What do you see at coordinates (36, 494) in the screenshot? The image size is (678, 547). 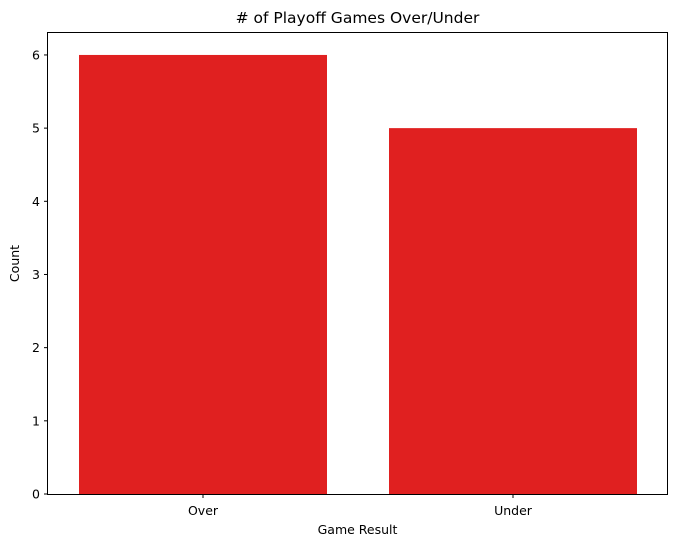 I see `y-tick-label: 0` at bounding box center [36, 494].